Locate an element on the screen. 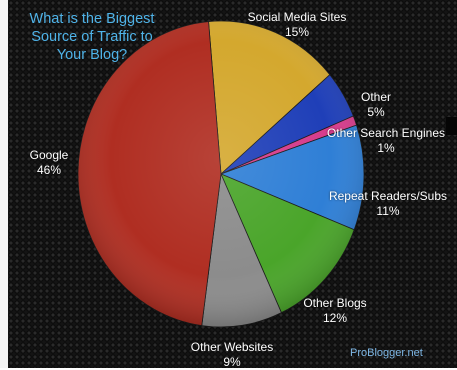 This screenshot has height=370, width=457. label-backing-block is located at coordinates (451, 126).